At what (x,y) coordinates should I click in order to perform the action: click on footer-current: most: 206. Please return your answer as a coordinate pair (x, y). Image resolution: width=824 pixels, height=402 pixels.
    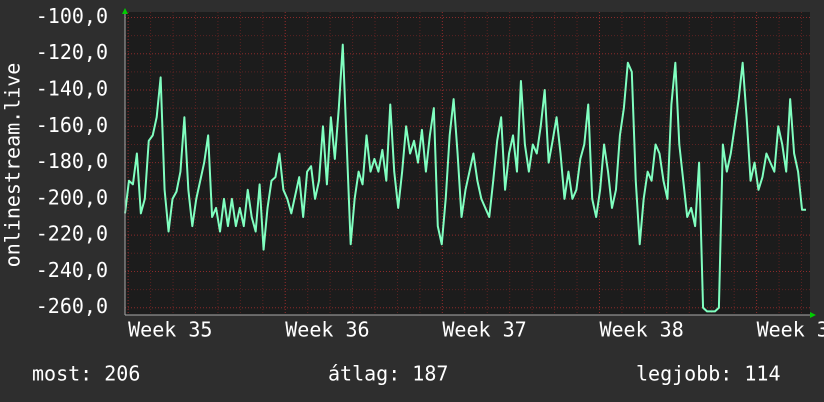
    Looking at the image, I should click on (86, 374).